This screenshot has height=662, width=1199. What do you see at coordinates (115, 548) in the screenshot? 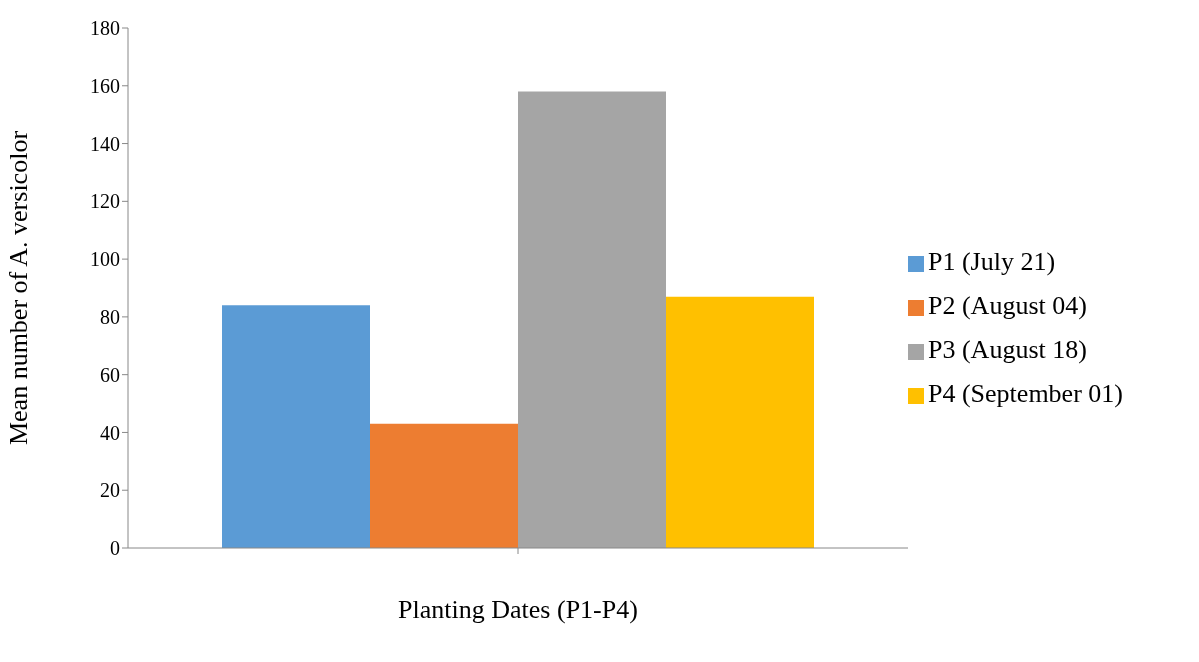
I see `y-tick-label: 0` at bounding box center [115, 548].